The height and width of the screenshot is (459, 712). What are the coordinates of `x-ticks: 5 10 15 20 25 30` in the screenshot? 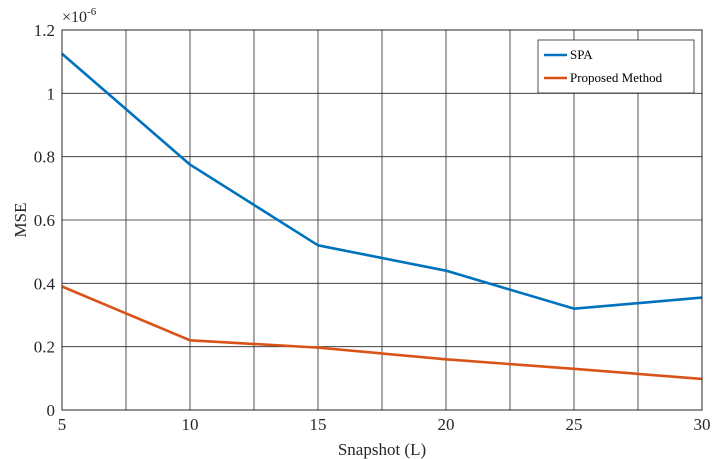 It's located at (384, 424).